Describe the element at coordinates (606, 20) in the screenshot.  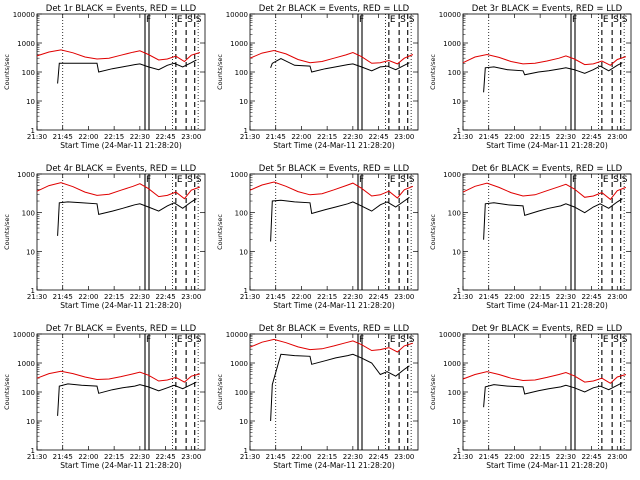
I see `event-marker-label: E` at that location.